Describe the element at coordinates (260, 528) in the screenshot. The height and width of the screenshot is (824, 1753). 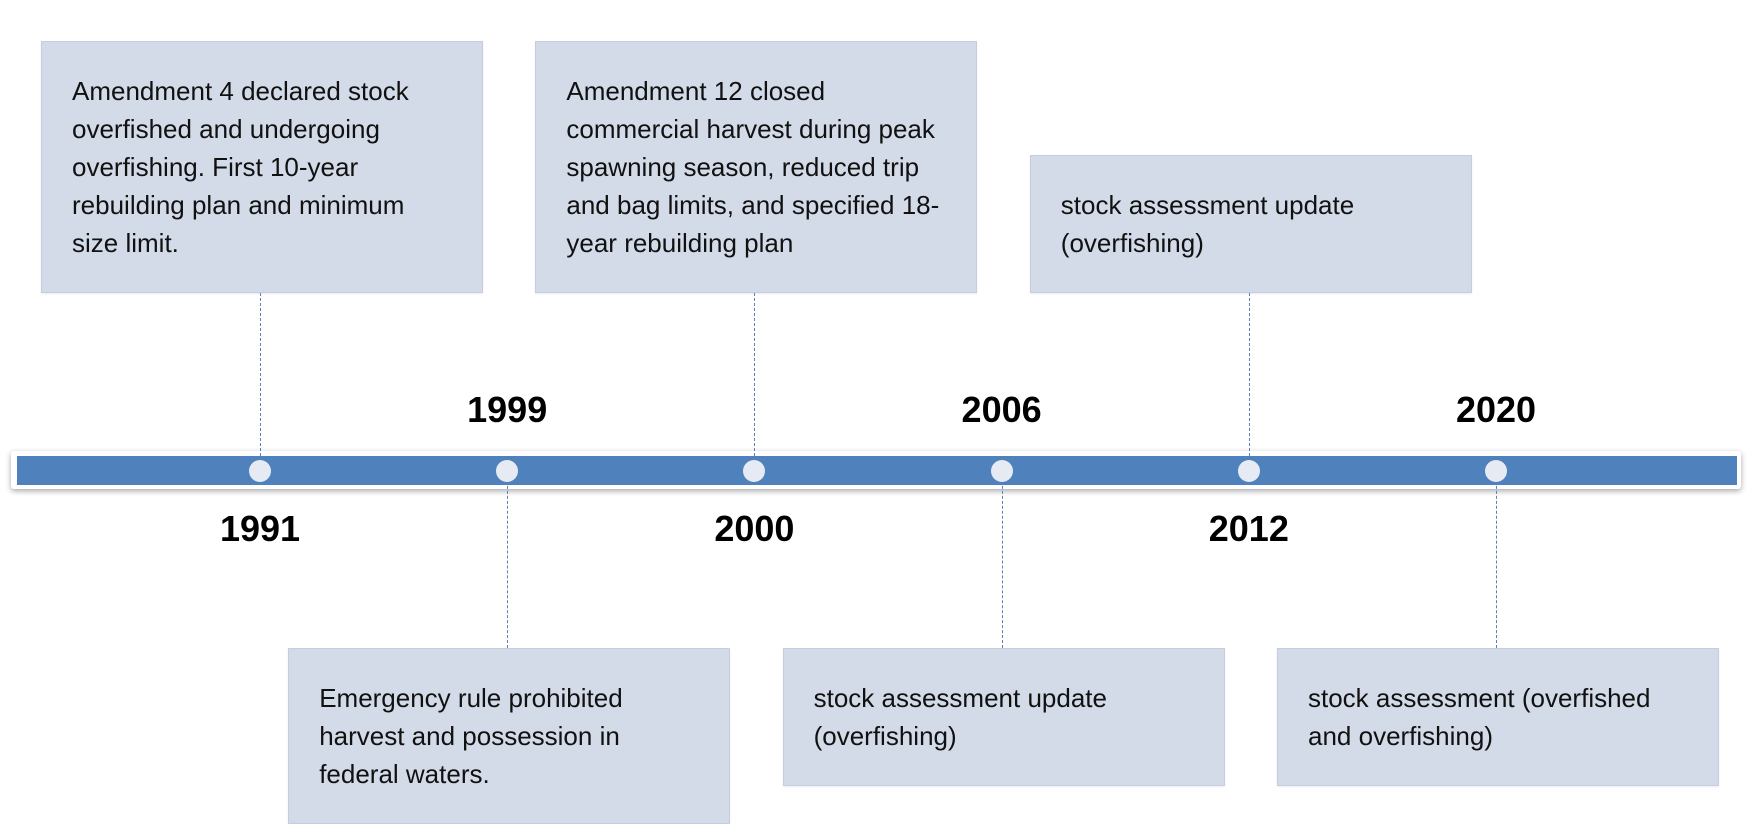
I see `year-label: 1991` at that location.